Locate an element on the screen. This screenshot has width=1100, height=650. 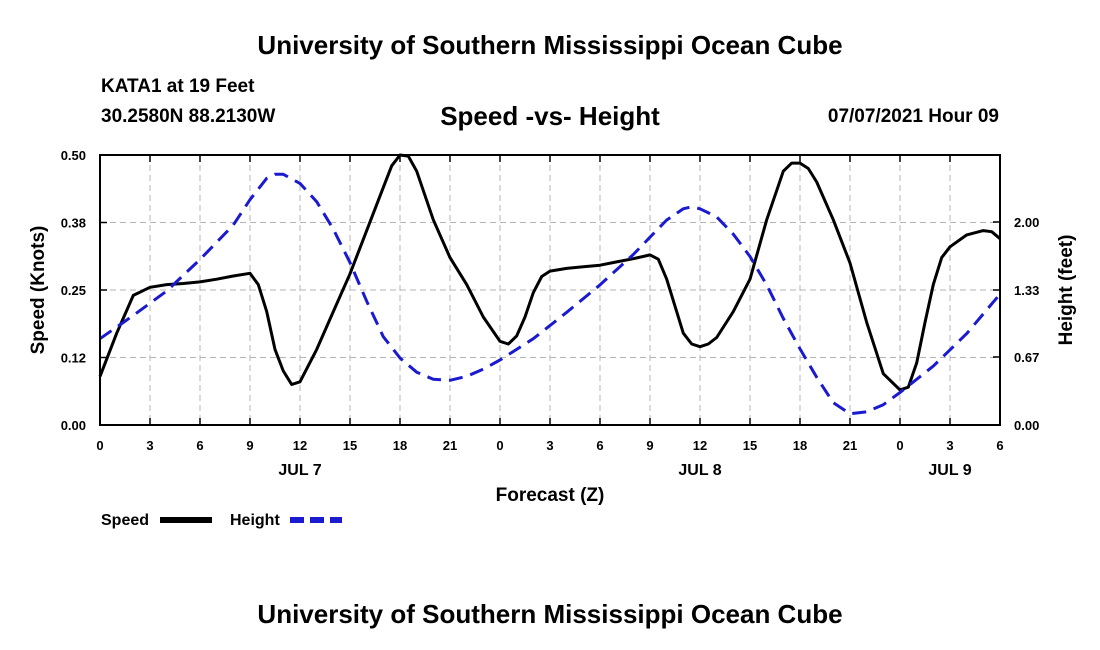
x-date-label: JUL 9 is located at coordinates (949, 470).